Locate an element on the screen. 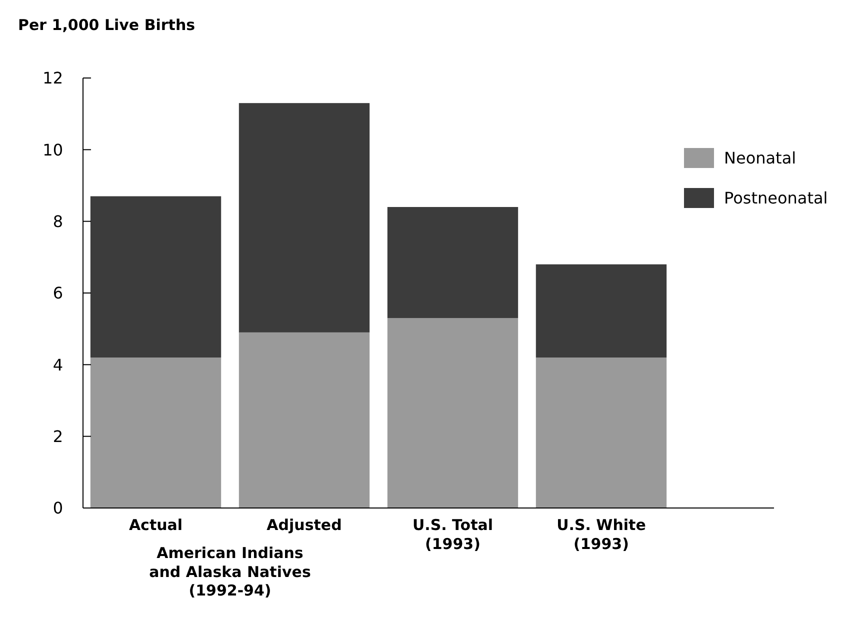  y-tick-label: 6 is located at coordinates (57, 293).